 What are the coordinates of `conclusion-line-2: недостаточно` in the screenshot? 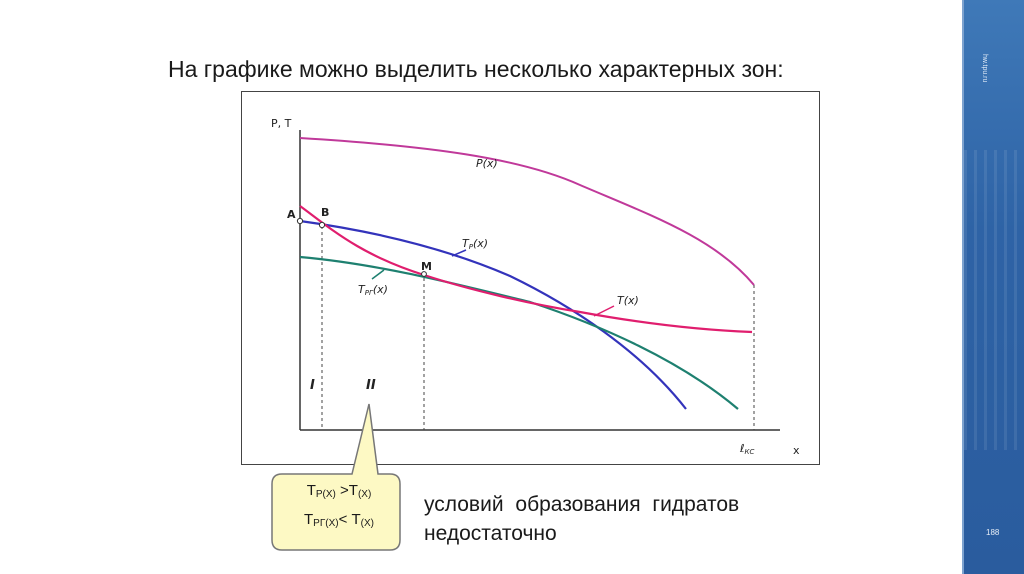 It's located at (490, 533).